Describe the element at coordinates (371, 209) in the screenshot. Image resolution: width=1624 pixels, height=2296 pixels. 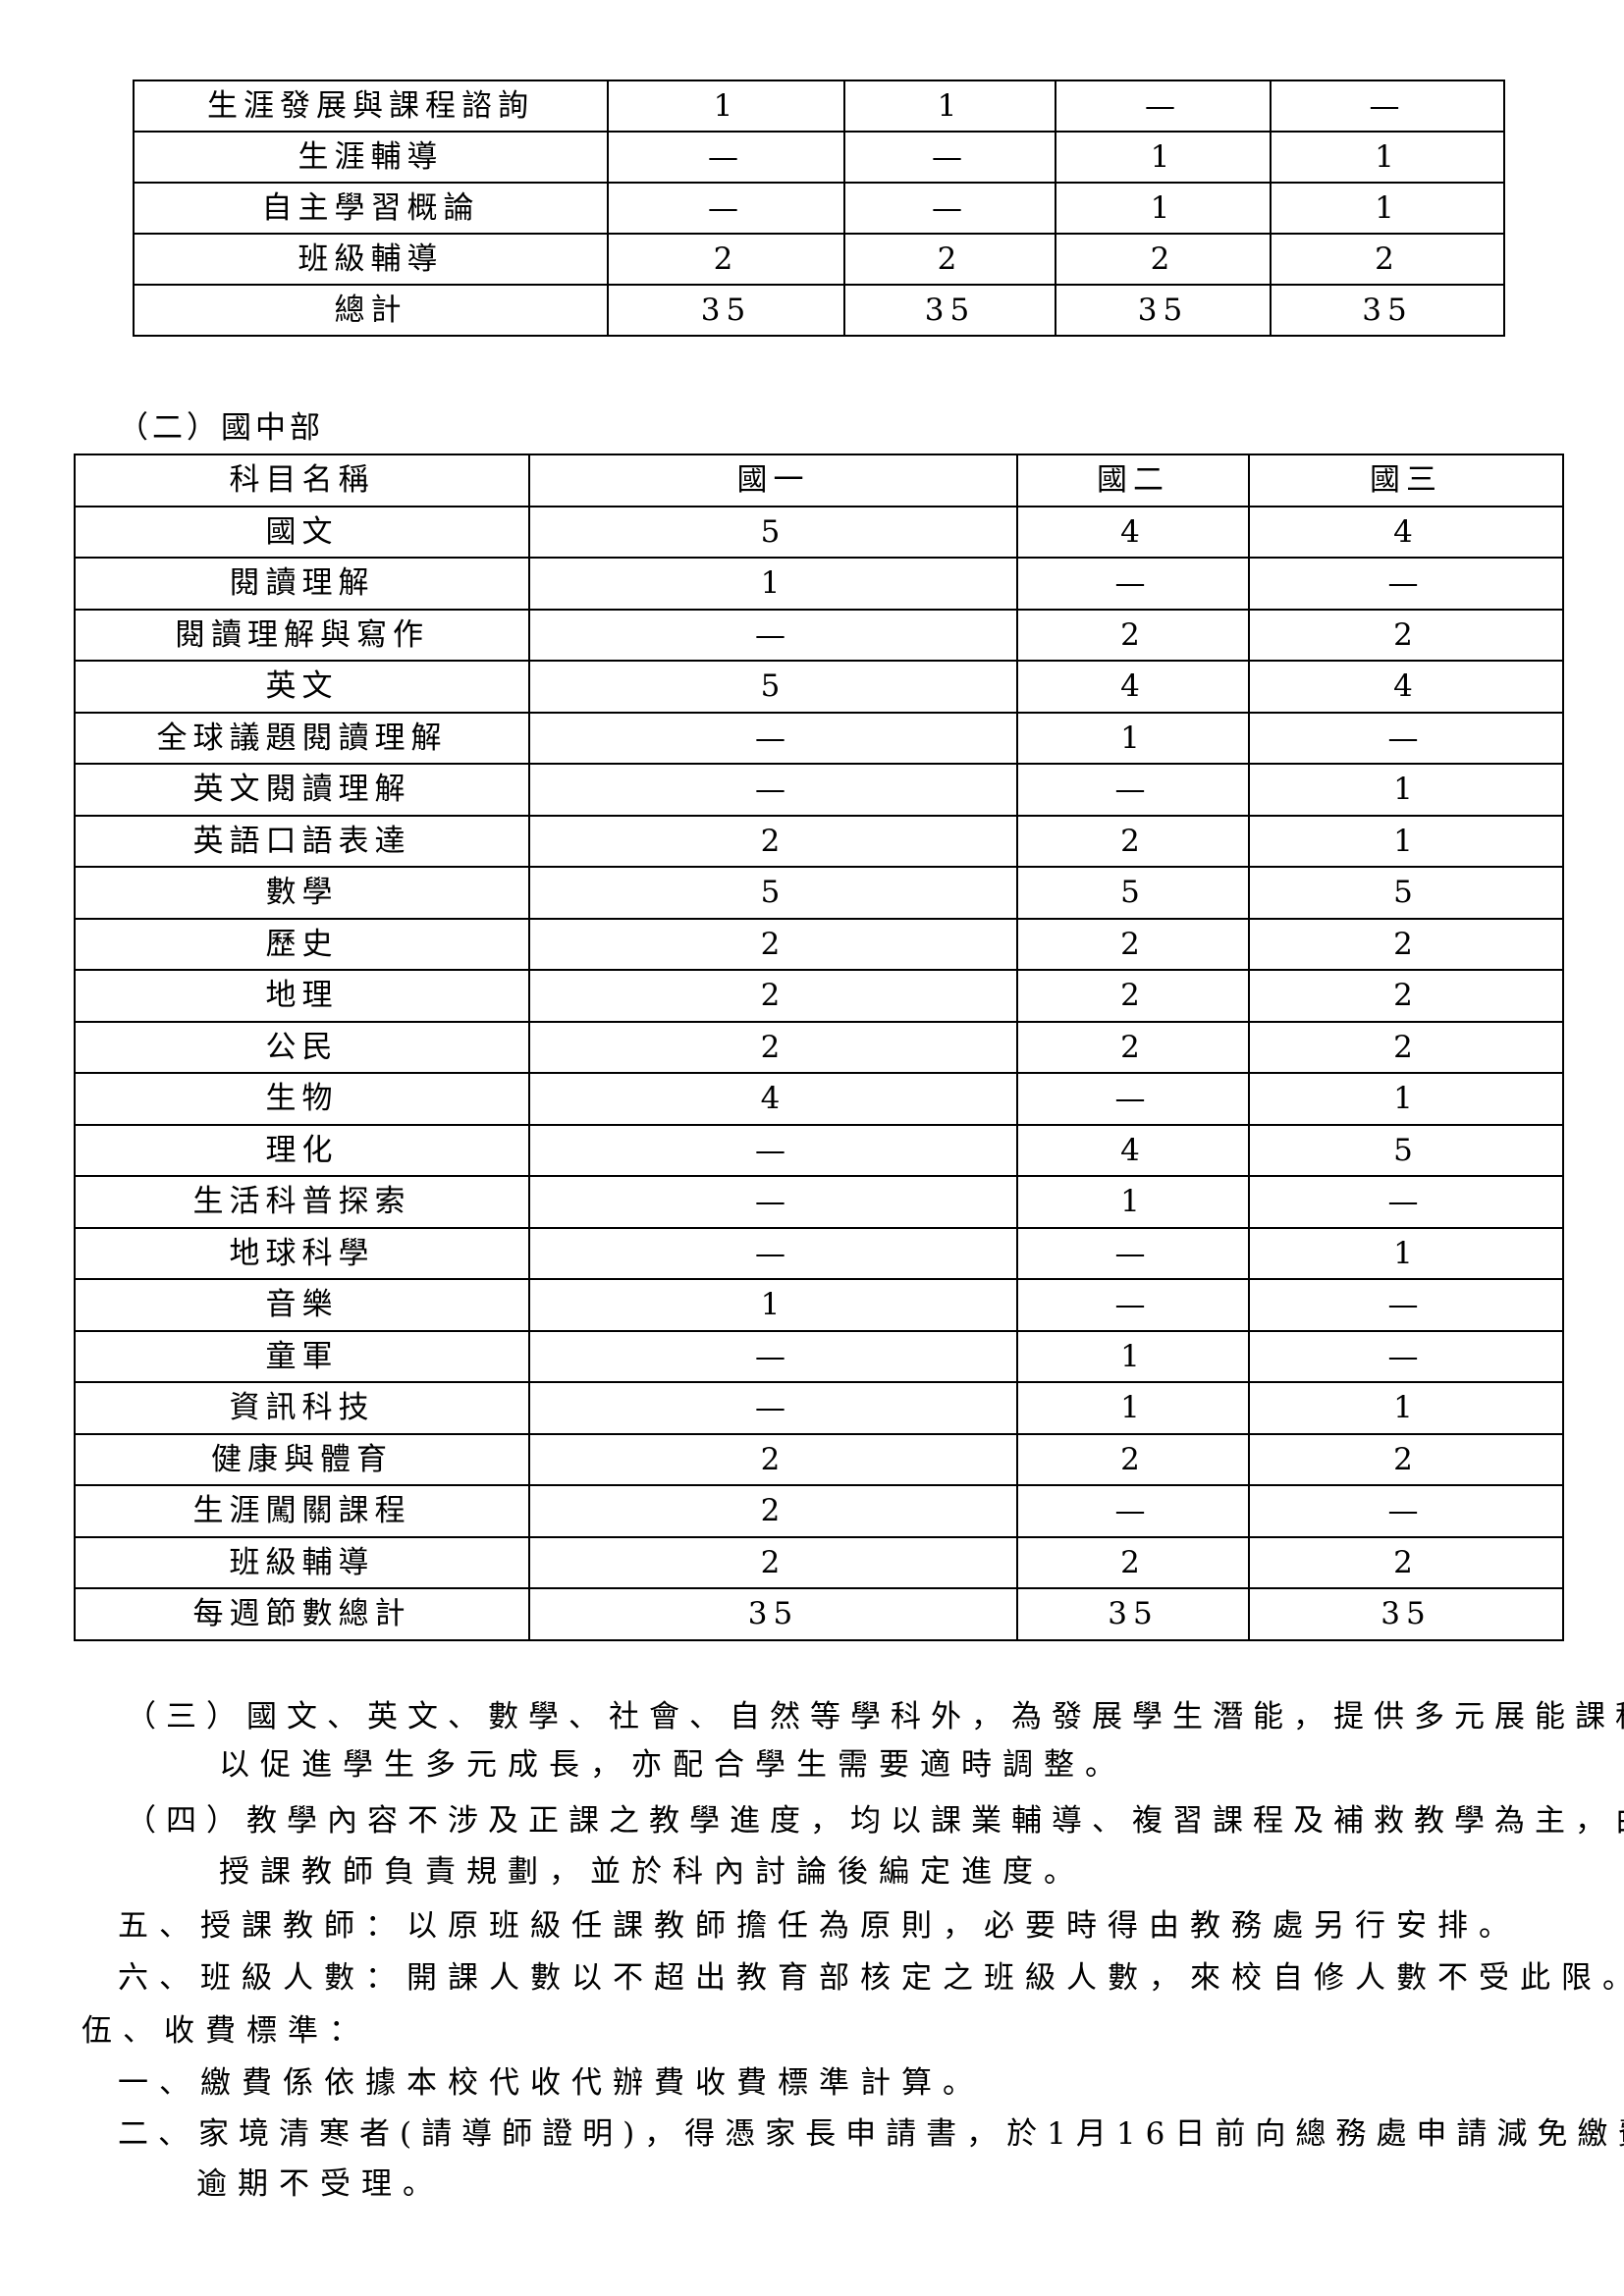
I see `subject-cell: 自主學習概論` at that location.